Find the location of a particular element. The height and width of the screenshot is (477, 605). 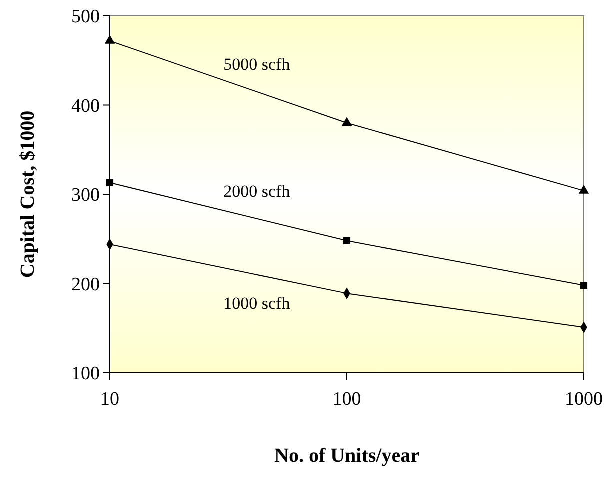

y-tick-label: 100 is located at coordinates (86, 374).